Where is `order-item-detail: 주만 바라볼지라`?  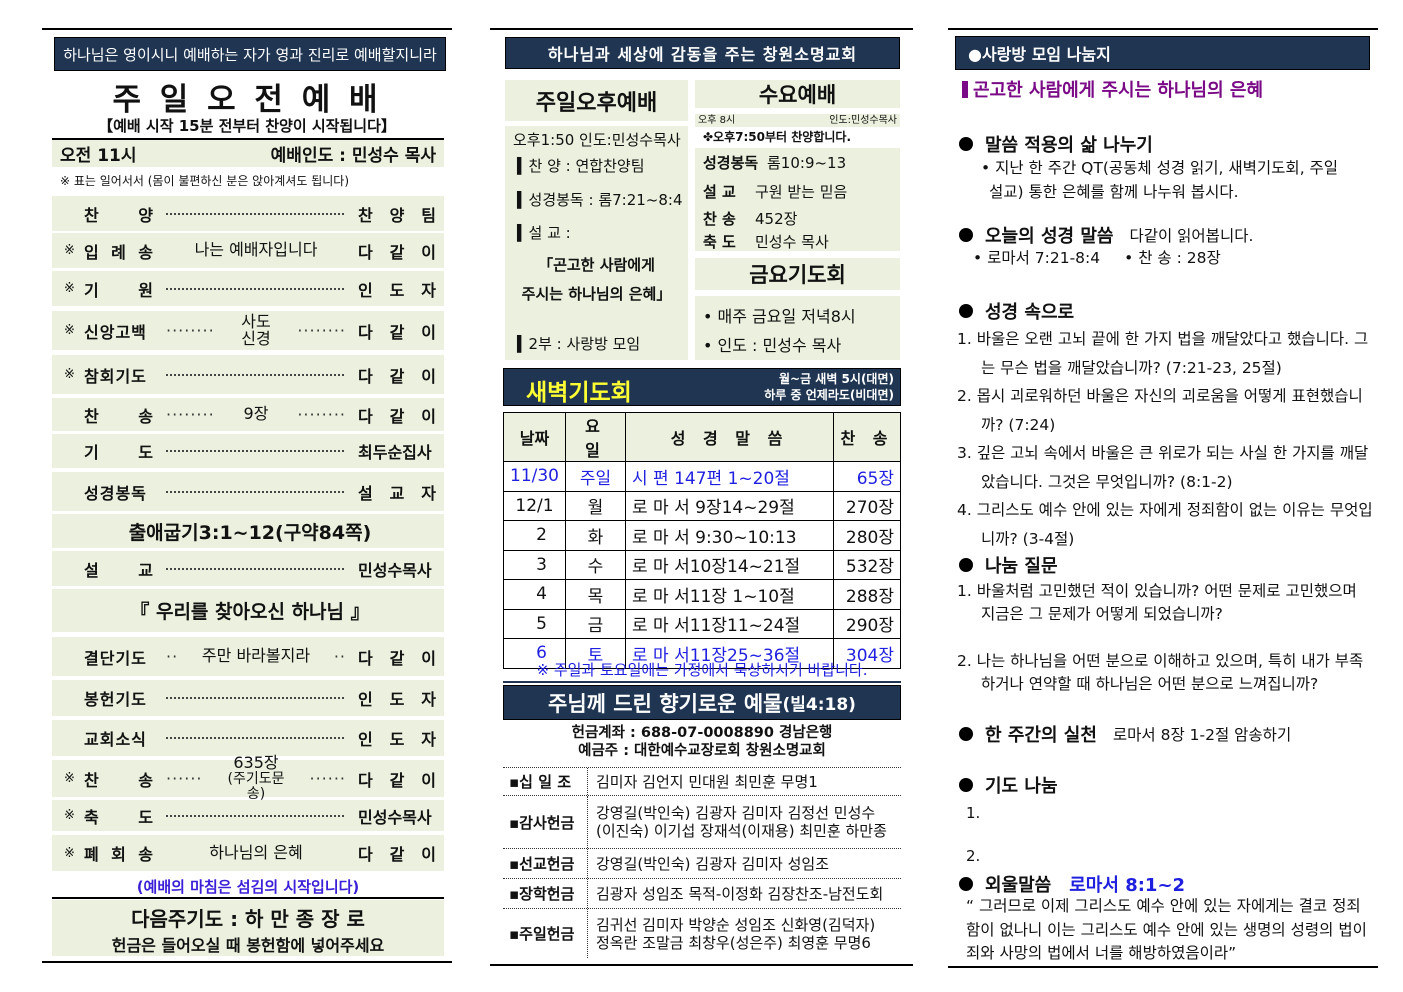
order-item-detail: 주만 바라볼지라 is located at coordinates (256, 656).